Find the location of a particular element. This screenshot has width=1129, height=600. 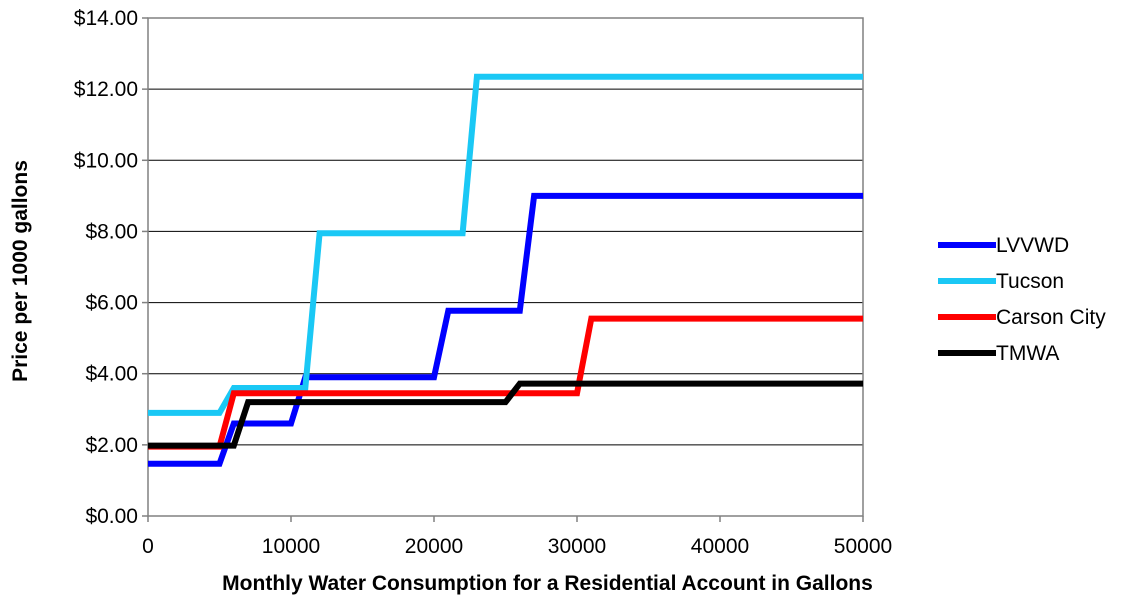

y-tick-label: $4.00 is located at coordinates (111, 374).